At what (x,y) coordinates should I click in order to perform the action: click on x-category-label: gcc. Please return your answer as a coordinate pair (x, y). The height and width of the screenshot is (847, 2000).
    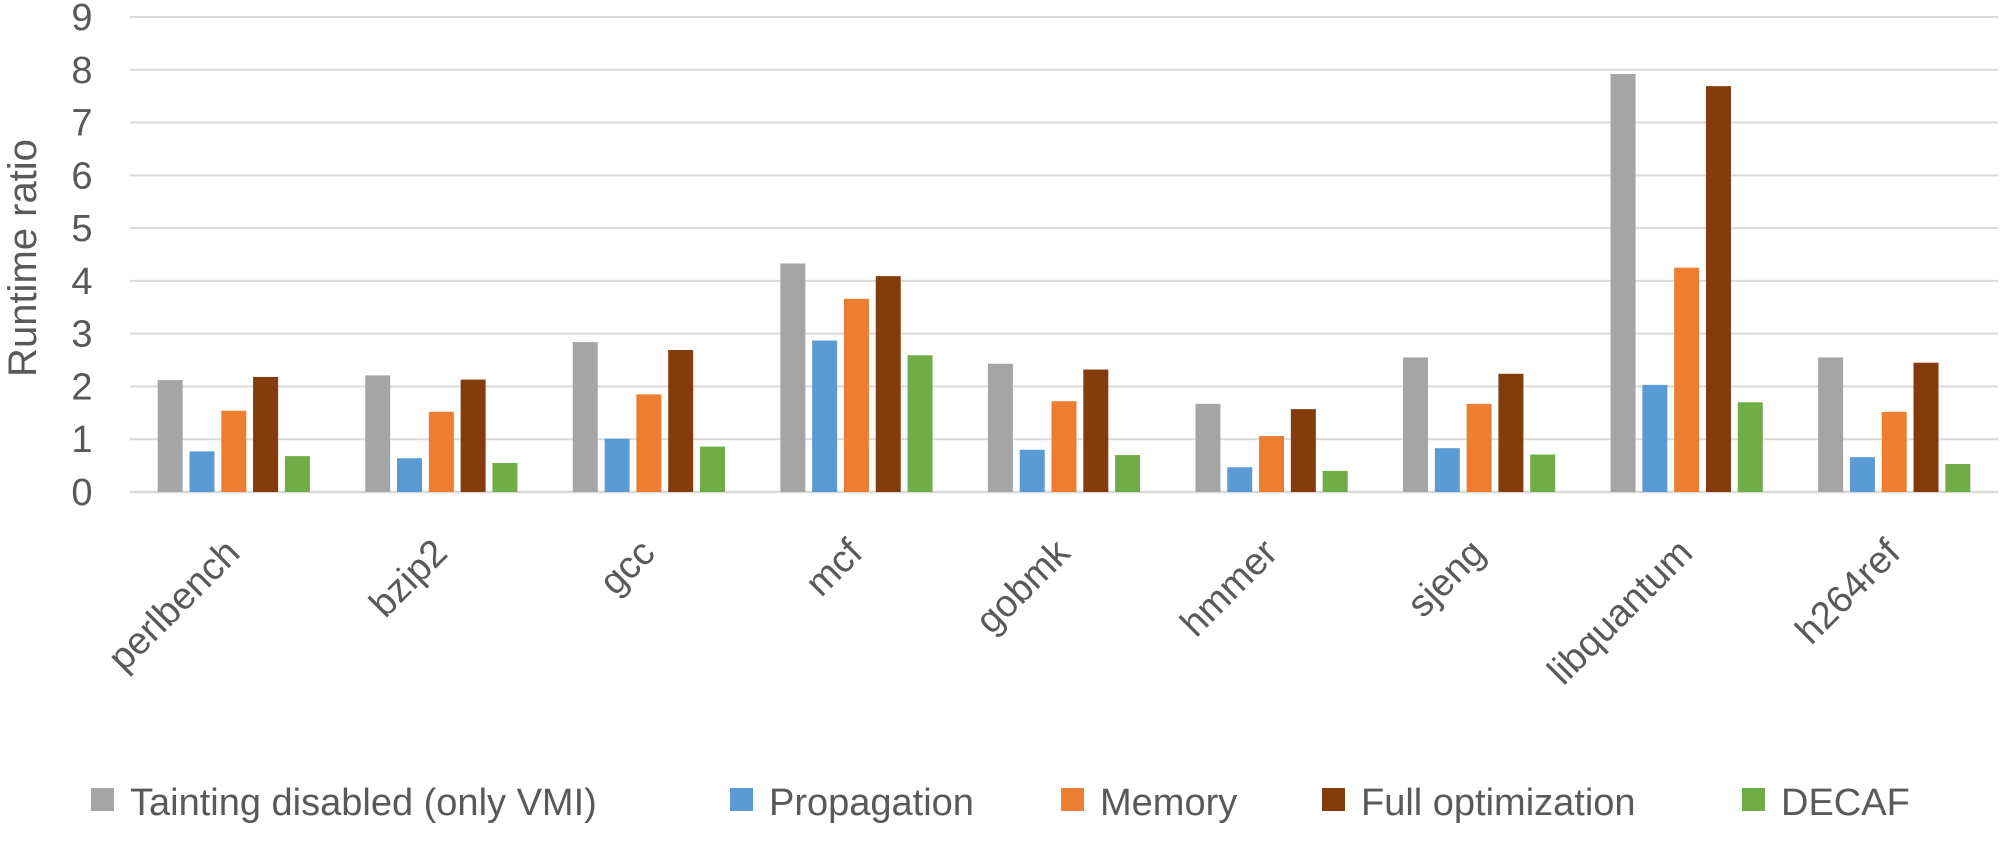
    Looking at the image, I should click on (628, 568).